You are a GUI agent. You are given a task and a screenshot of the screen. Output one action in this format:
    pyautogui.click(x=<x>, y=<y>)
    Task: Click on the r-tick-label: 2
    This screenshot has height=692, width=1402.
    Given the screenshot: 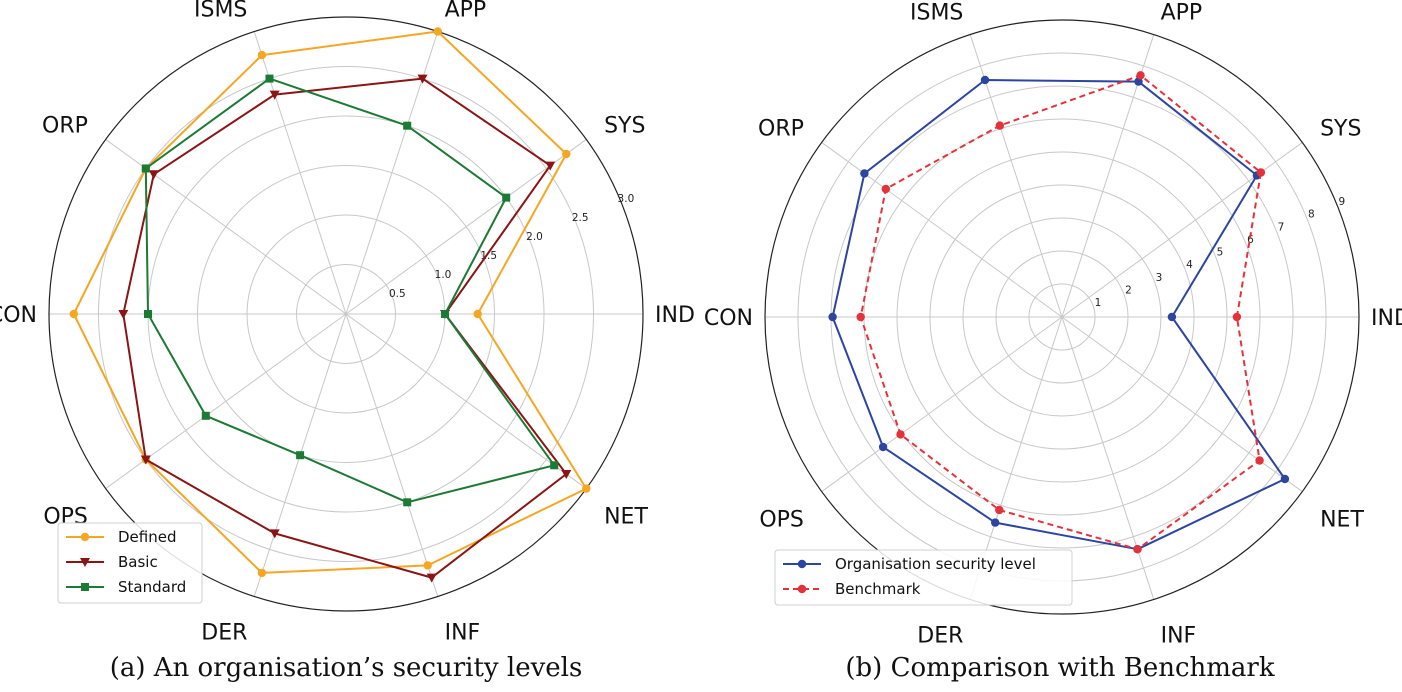 What is the action you would take?
    pyautogui.click(x=1128, y=290)
    